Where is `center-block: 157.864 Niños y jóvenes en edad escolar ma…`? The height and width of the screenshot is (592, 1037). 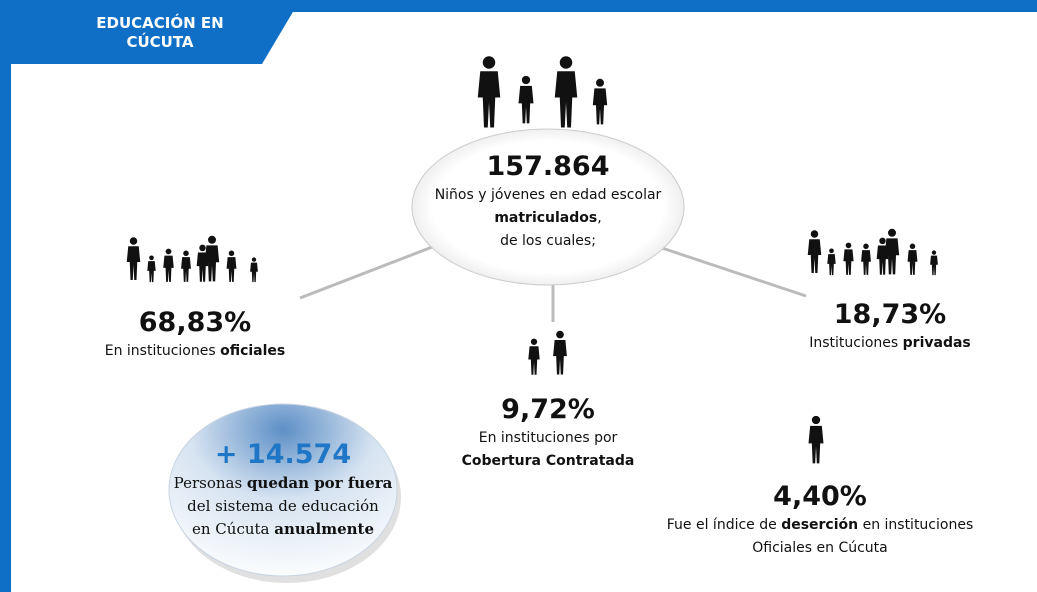
center-block: 157.864 Niños y jóvenes en edad escolar ma… is located at coordinates (548, 201).